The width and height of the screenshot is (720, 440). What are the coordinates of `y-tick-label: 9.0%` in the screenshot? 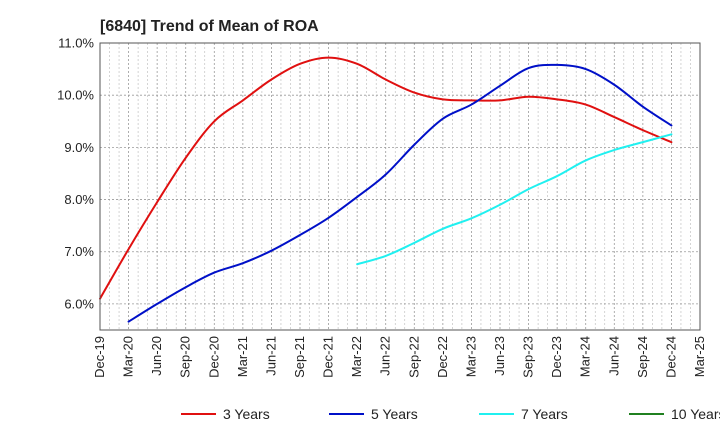 It's located at (79, 147).